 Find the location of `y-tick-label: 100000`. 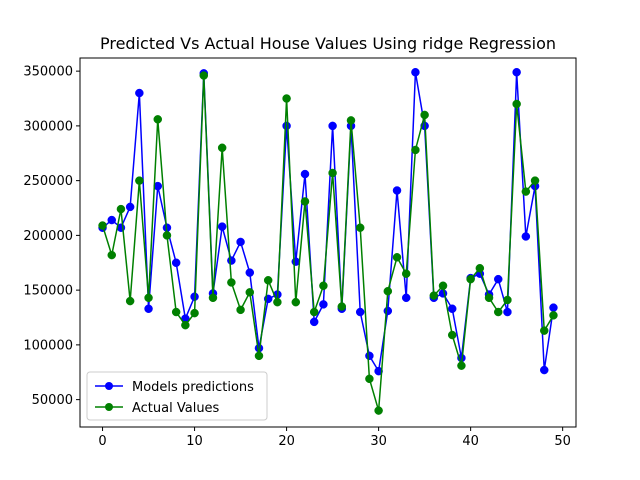

y-tick-label: 100000 is located at coordinates (48, 345).